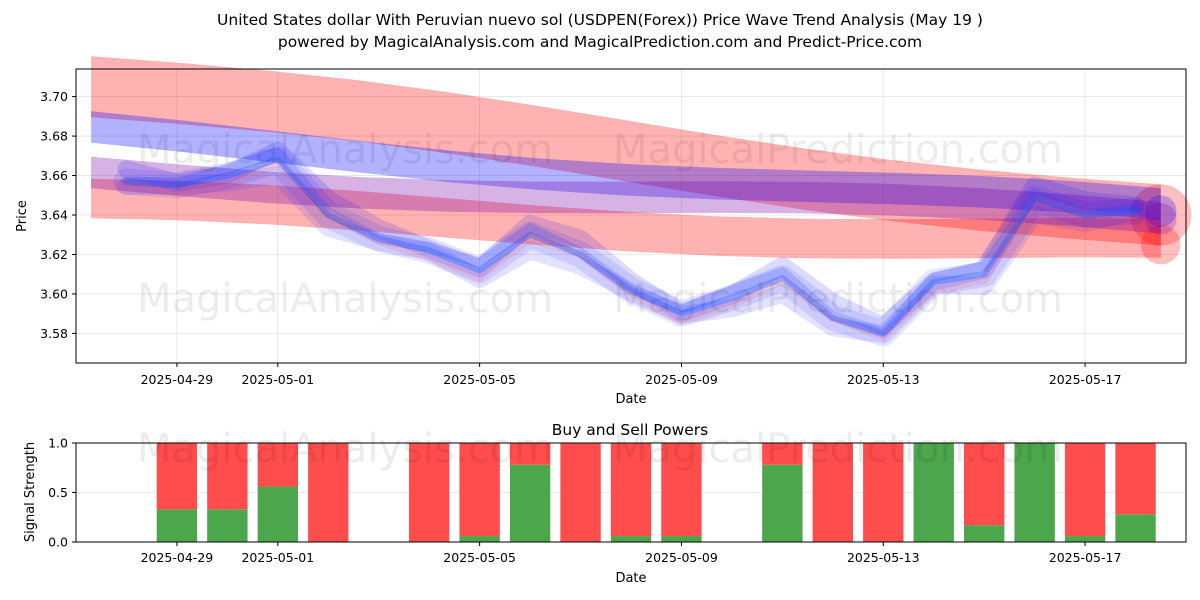 This screenshot has width=1200, height=600. Describe the element at coordinates (883, 557) in the screenshot. I see `signal-x-tick-label-4: 2025-05-13` at that location.